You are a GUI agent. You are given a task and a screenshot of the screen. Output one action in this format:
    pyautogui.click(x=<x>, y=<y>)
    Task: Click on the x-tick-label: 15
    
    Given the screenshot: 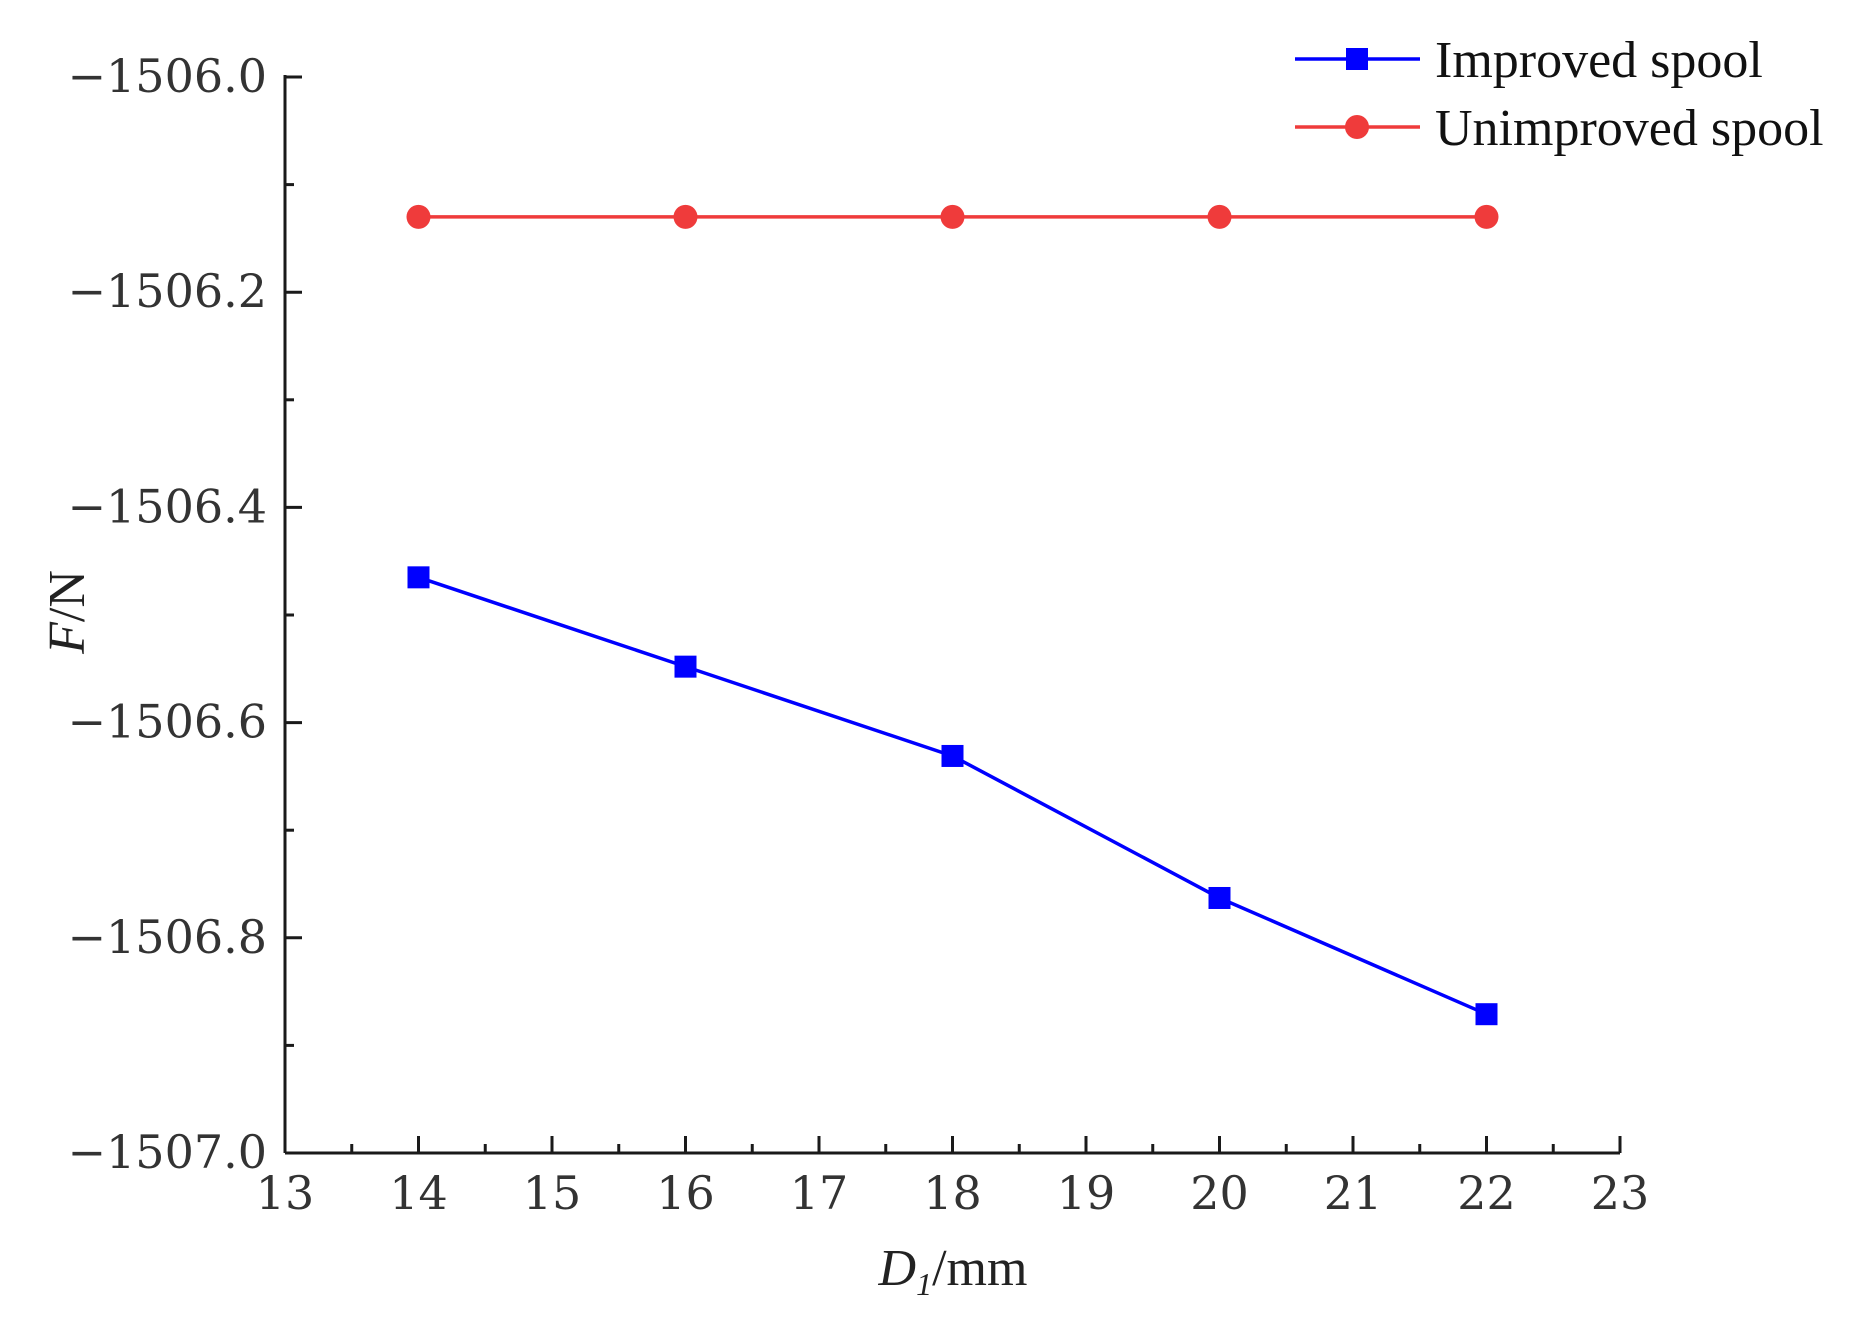 What is the action you would take?
    pyautogui.click(x=552, y=1193)
    